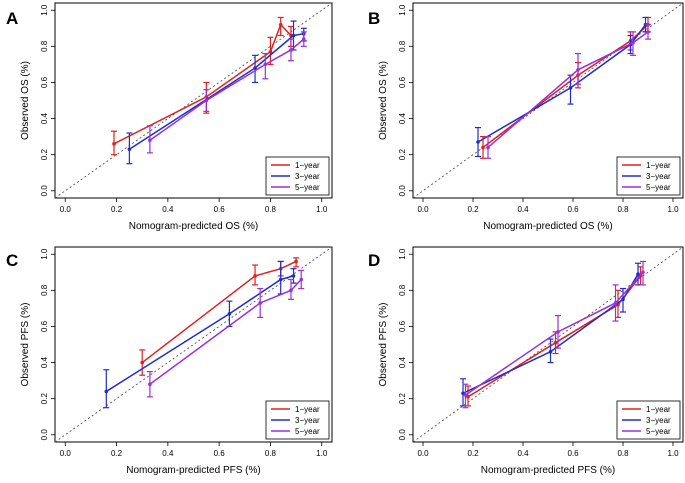 This screenshot has height=483, width=685. I want to click on y-tick-label: 1.0, so click(402, 254).